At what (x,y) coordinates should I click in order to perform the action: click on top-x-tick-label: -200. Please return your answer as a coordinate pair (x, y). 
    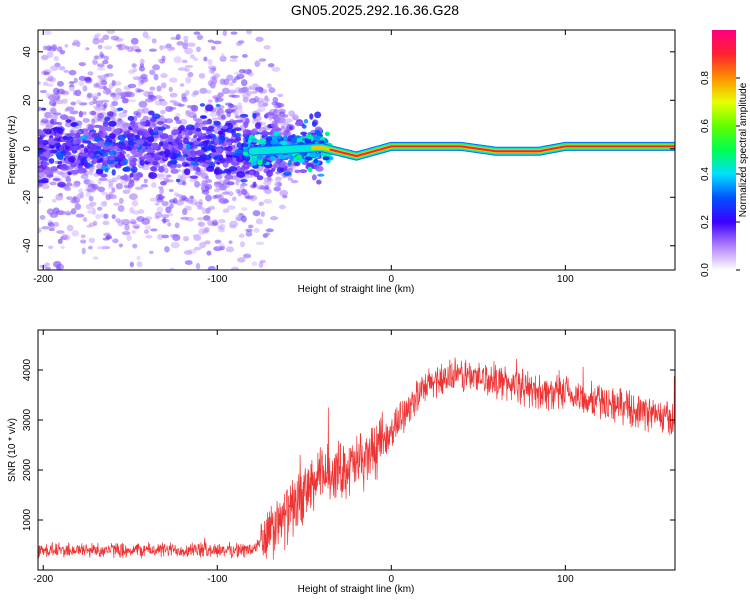
    Looking at the image, I should click on (43, 279).